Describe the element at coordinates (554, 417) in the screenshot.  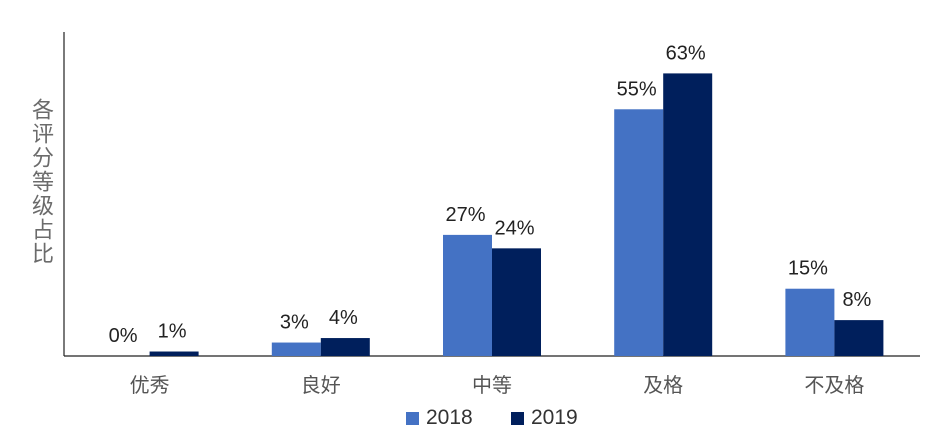
I see `legend-label-2019: 2019` at that location.